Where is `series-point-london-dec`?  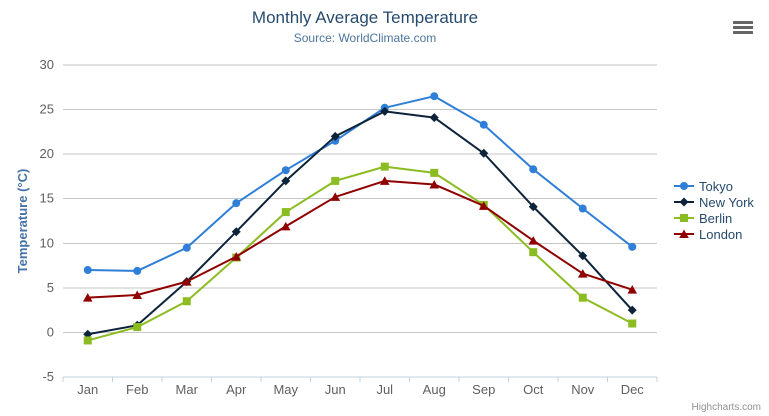
series-point-london-dec is located at coordinates (632, 289).